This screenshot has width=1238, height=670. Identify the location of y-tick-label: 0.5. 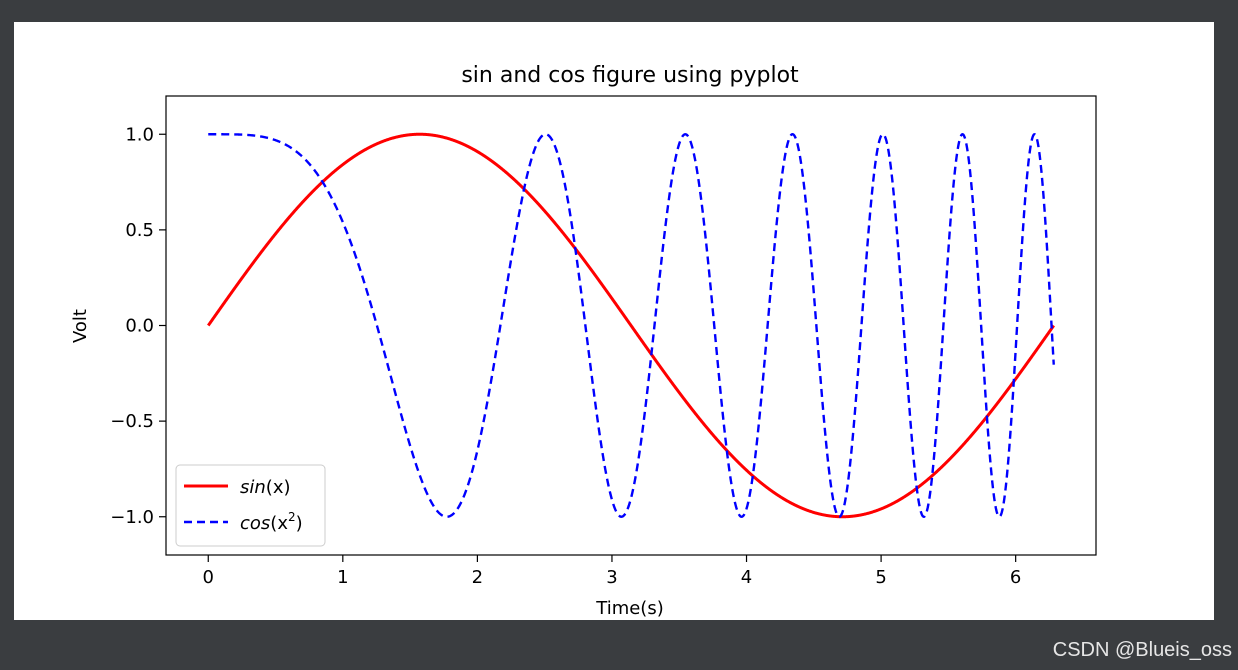
(139, 230).